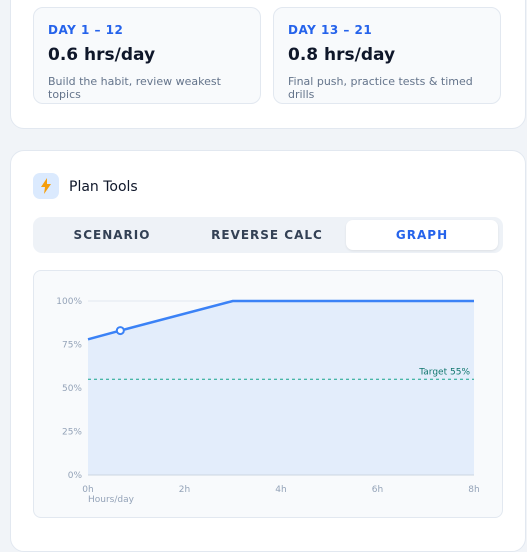 This screenshot has width=527, height=552. Describe the element at coordinates (69, 302) in the screenshot. I see `y-tick-label: 100%` at that location.